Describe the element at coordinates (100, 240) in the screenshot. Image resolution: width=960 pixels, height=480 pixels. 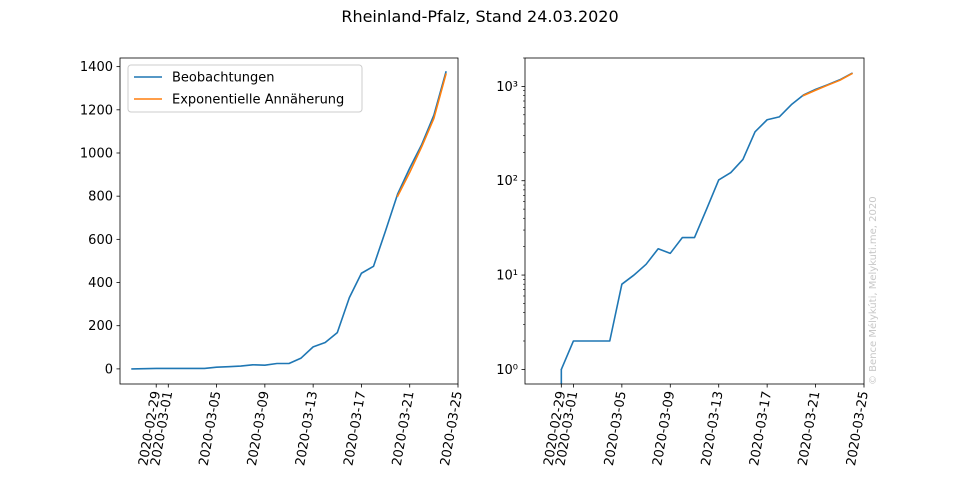
I see `y-tick-label: 600` at that location.